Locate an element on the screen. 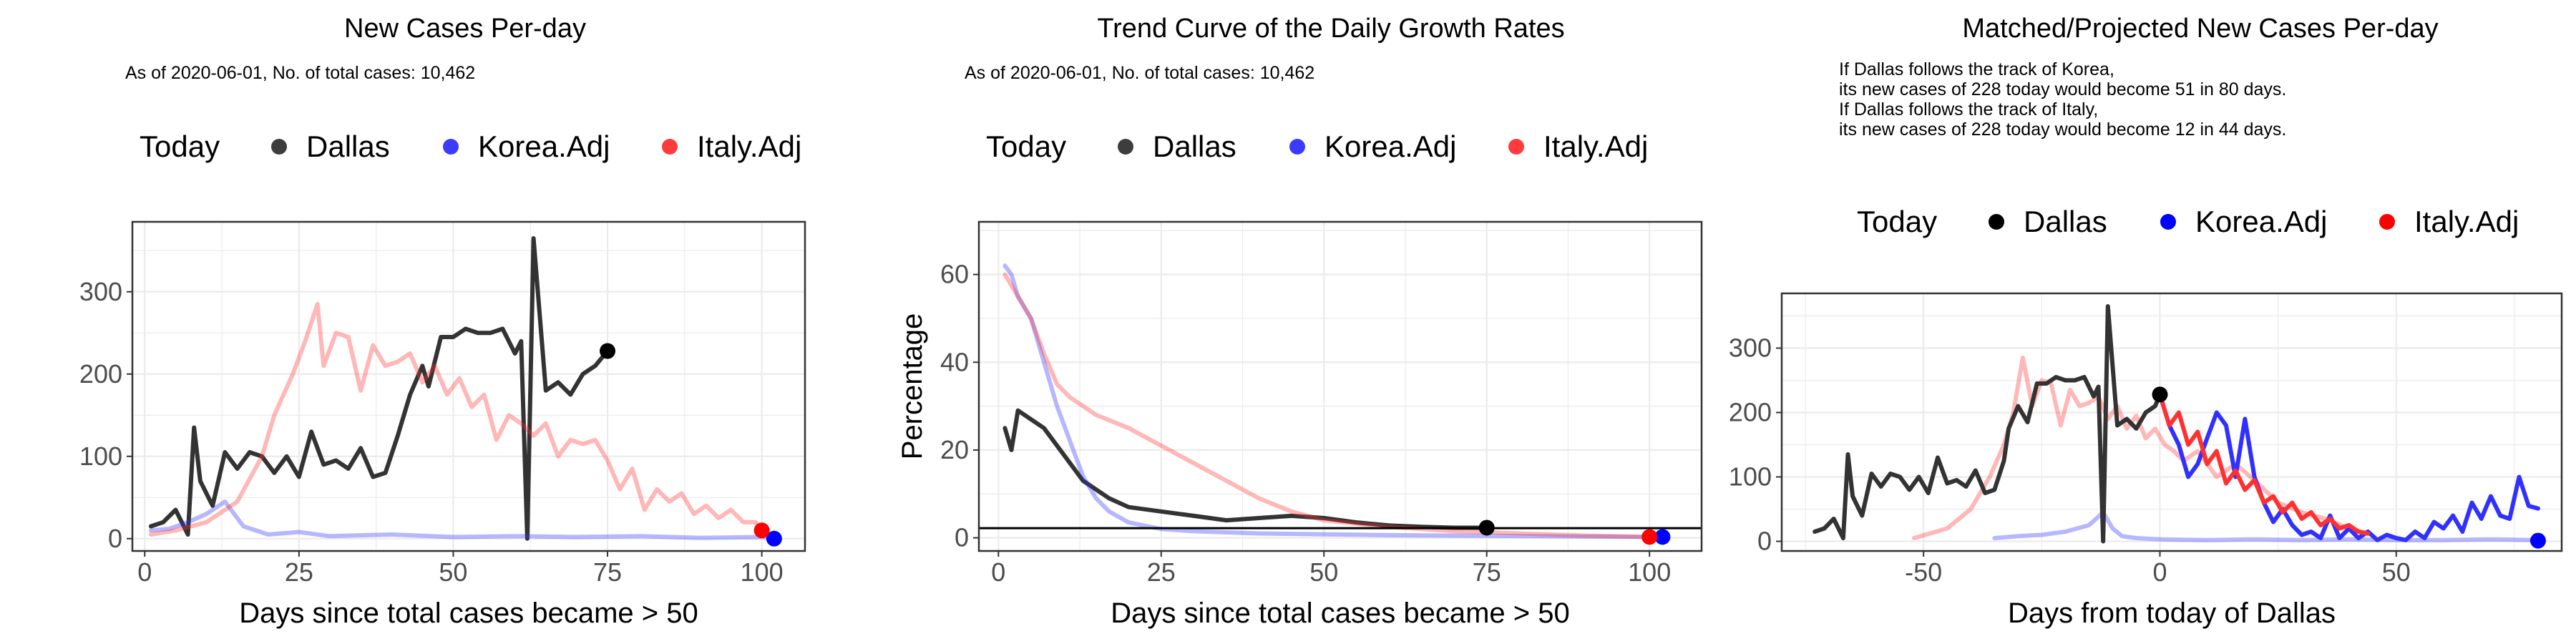 This screenshot has height=644, width=2576. x-axis-label: Days from today of Dallas is located at coordinates (2172, 613).